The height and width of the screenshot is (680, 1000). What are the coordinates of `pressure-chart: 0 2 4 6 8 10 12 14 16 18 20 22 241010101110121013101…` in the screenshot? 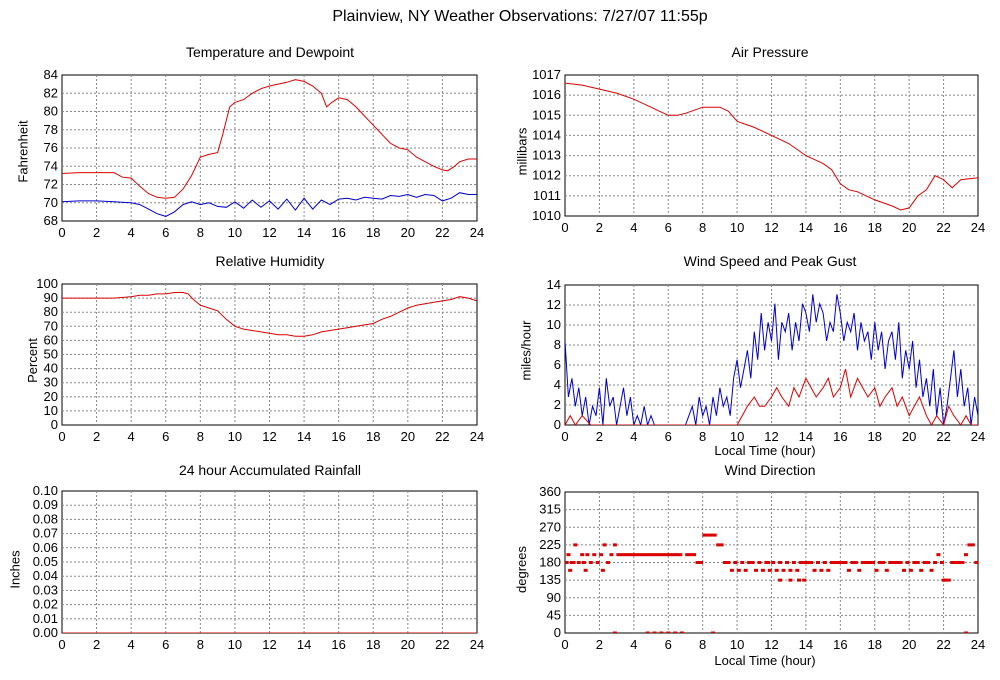 It's located at (758, 151).